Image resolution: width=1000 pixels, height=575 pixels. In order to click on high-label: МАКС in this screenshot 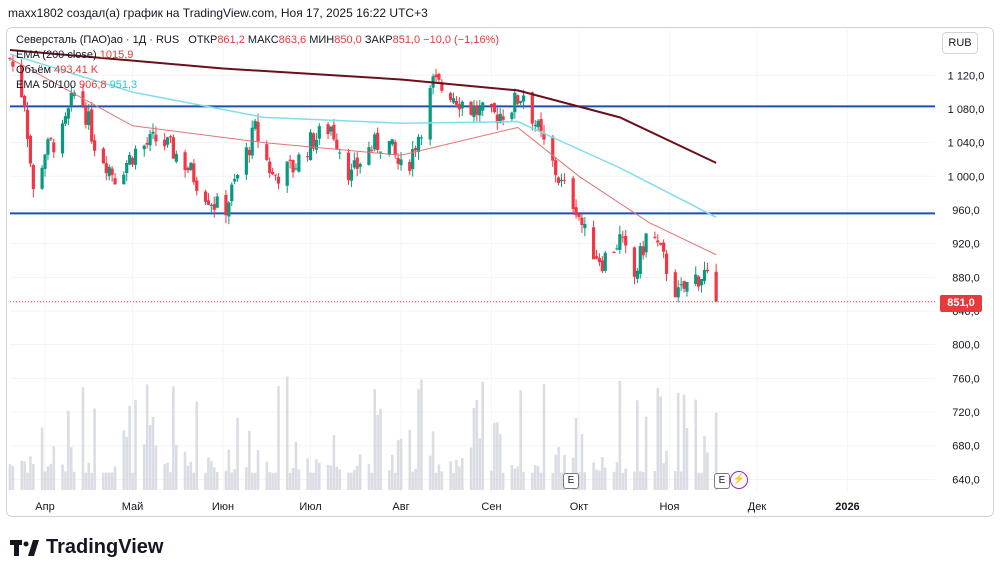, I will do `click(263, 40)`.